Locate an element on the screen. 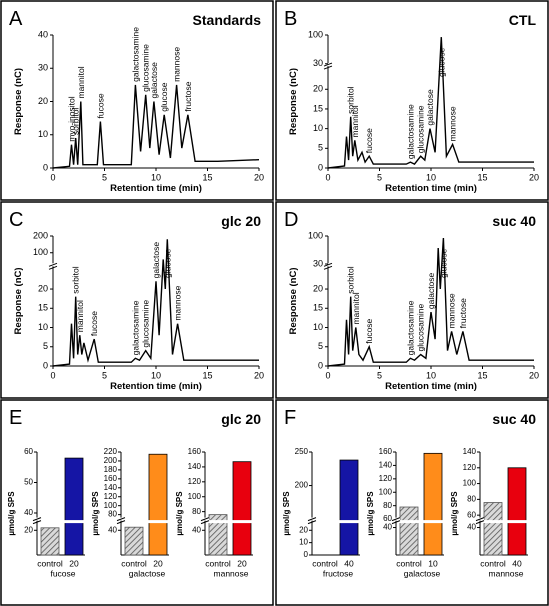  y-tick-label: 200 is located at coordinates (302, 485).